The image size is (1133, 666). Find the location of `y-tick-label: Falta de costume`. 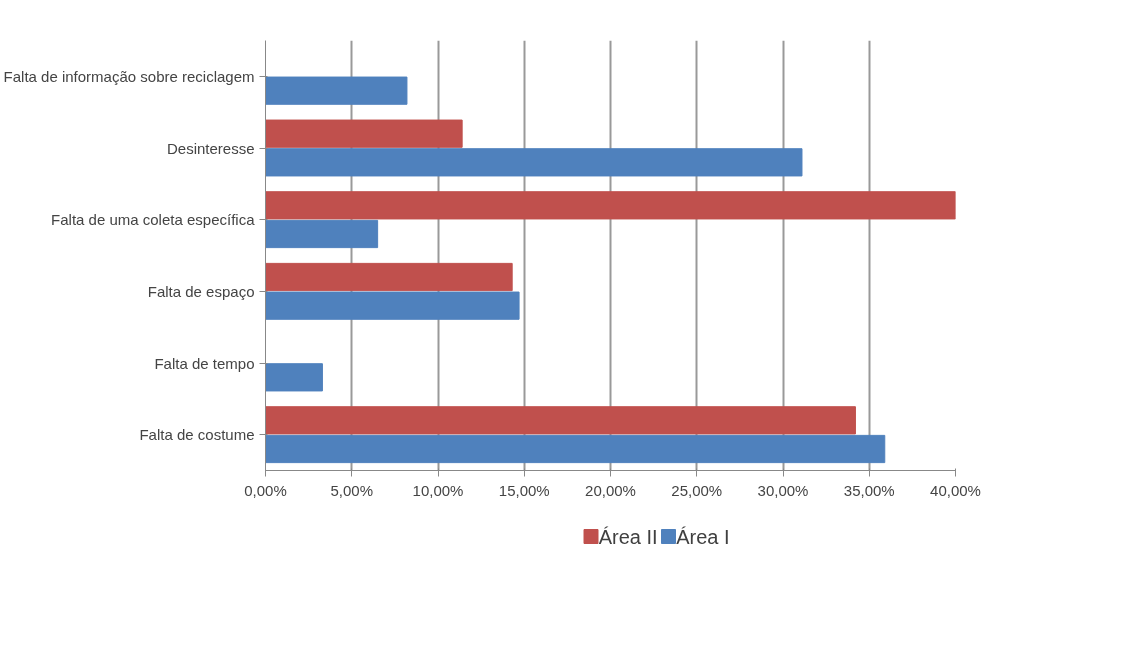

y-tick-label: Falta de costume is located at coordinates (197, 435).